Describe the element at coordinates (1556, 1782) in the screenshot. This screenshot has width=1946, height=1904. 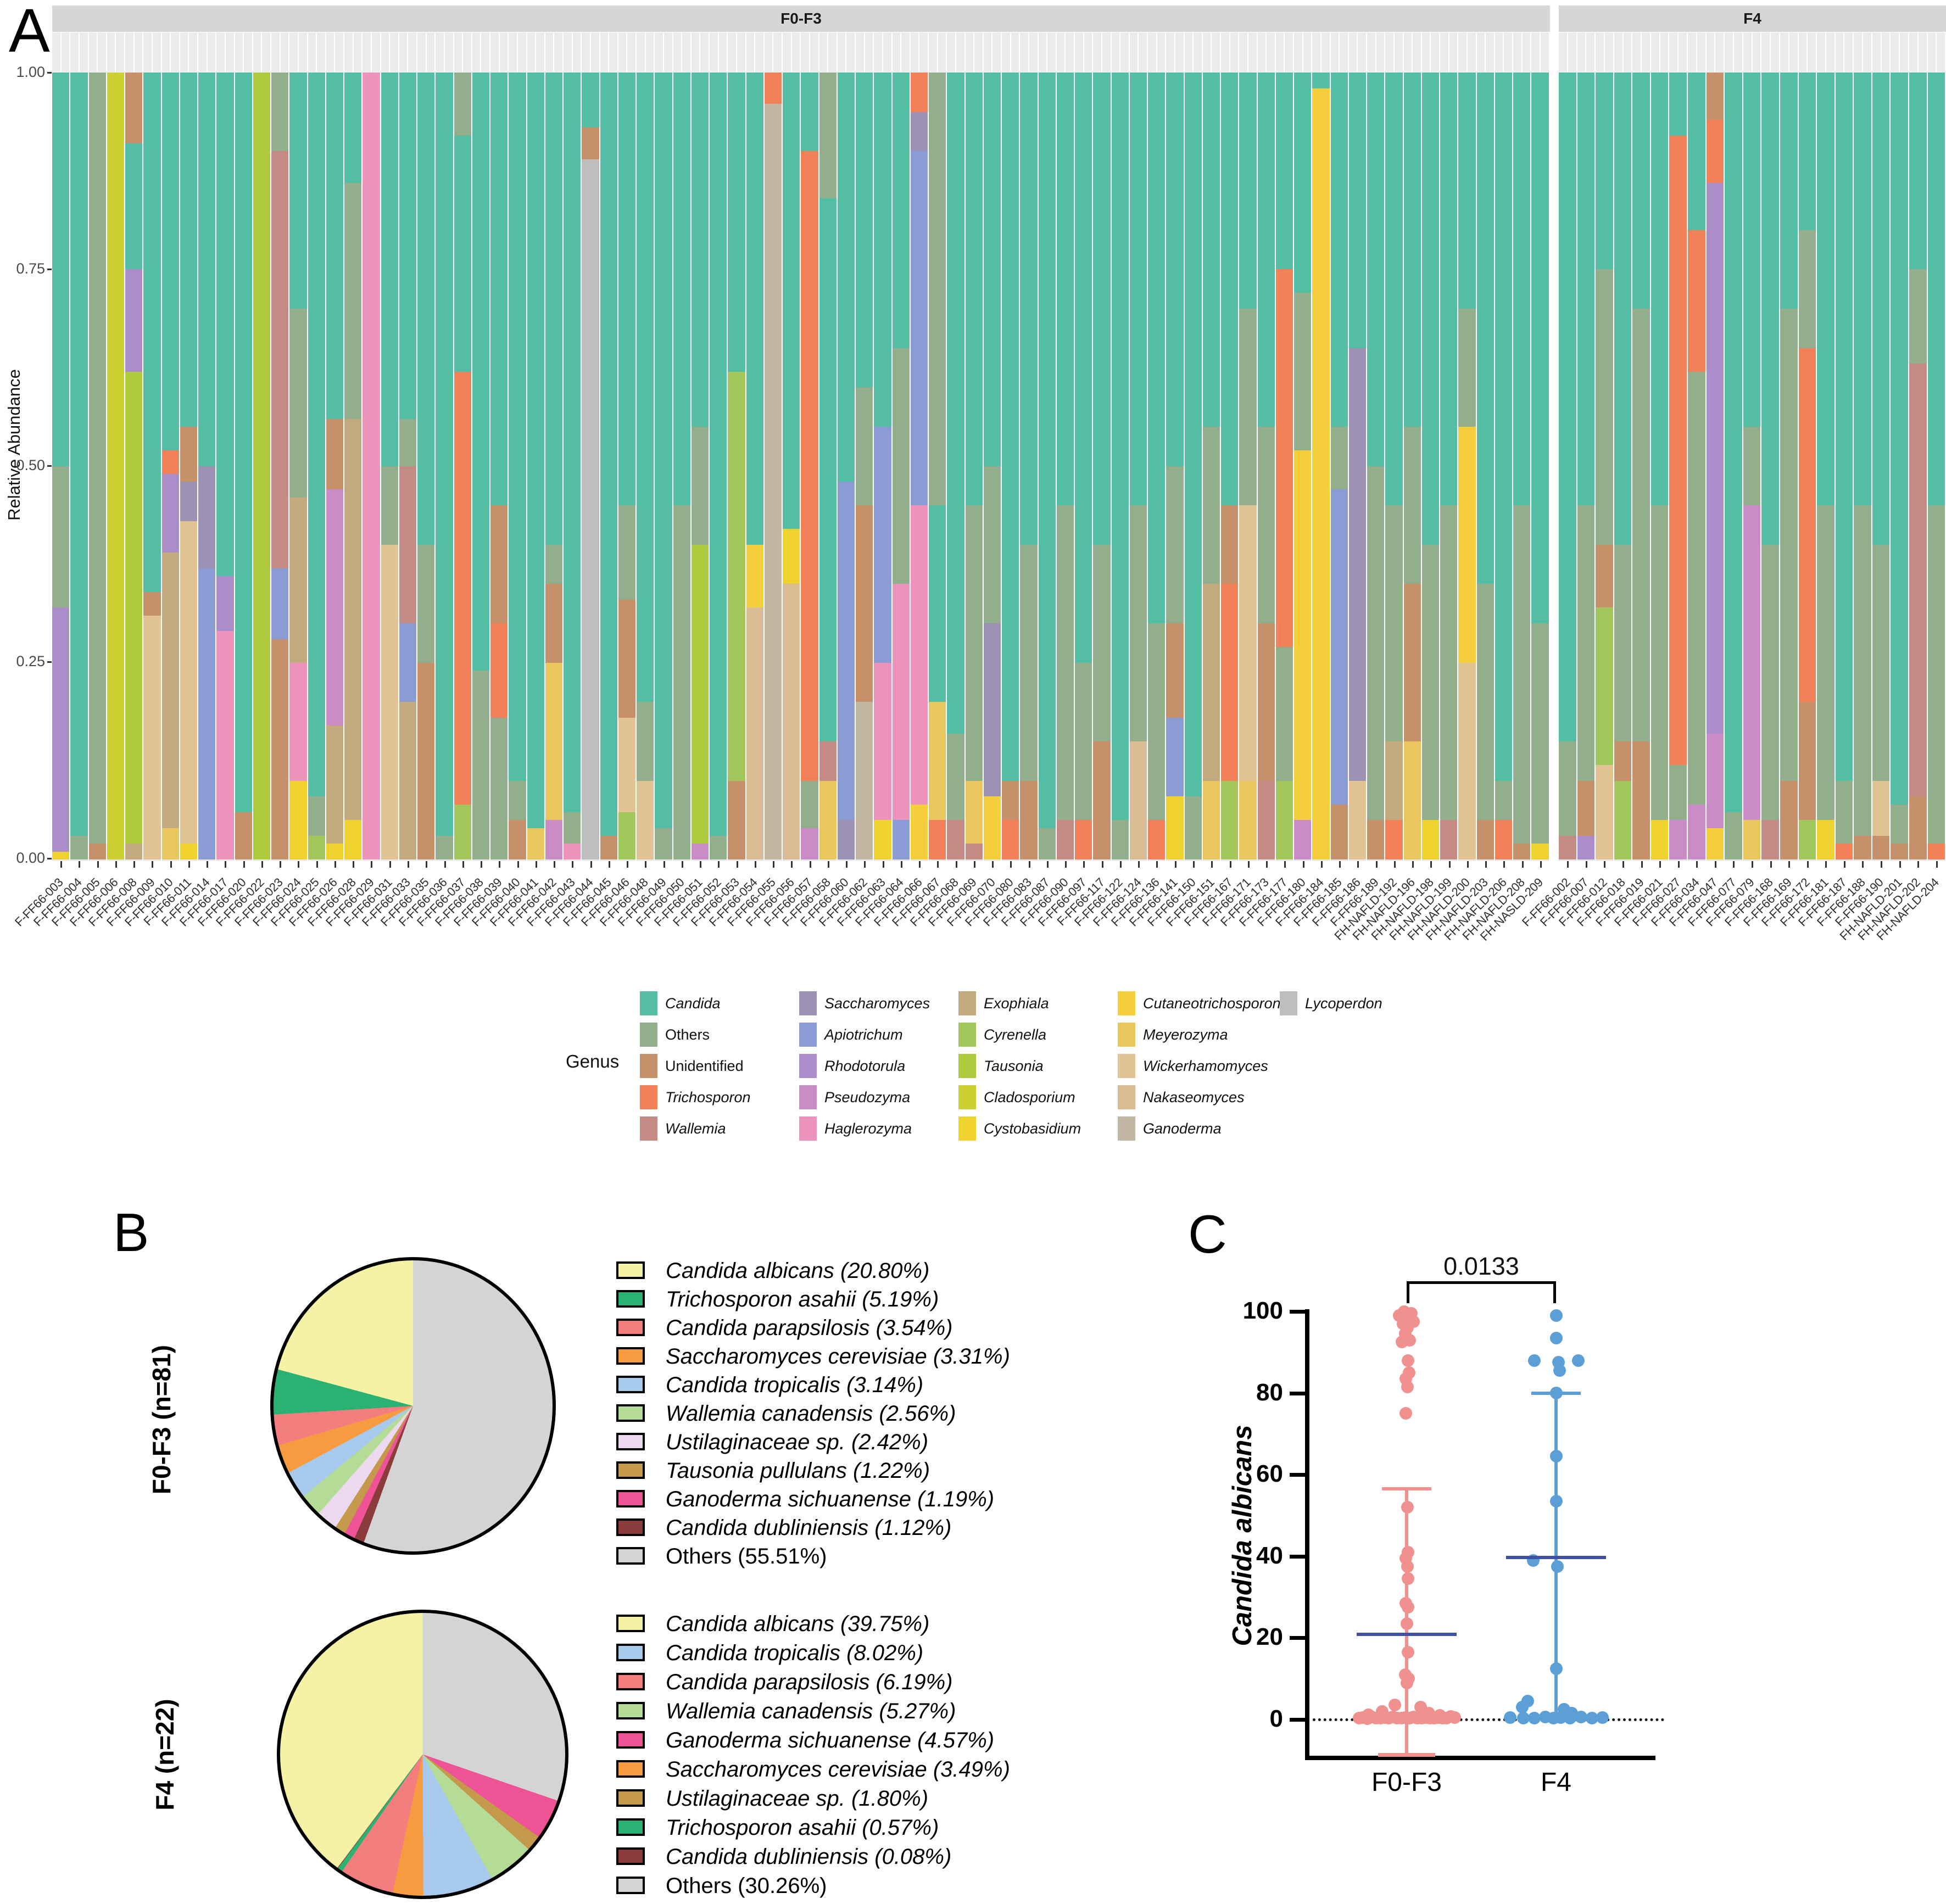
I see `c-x-group-label: F4` at that location.